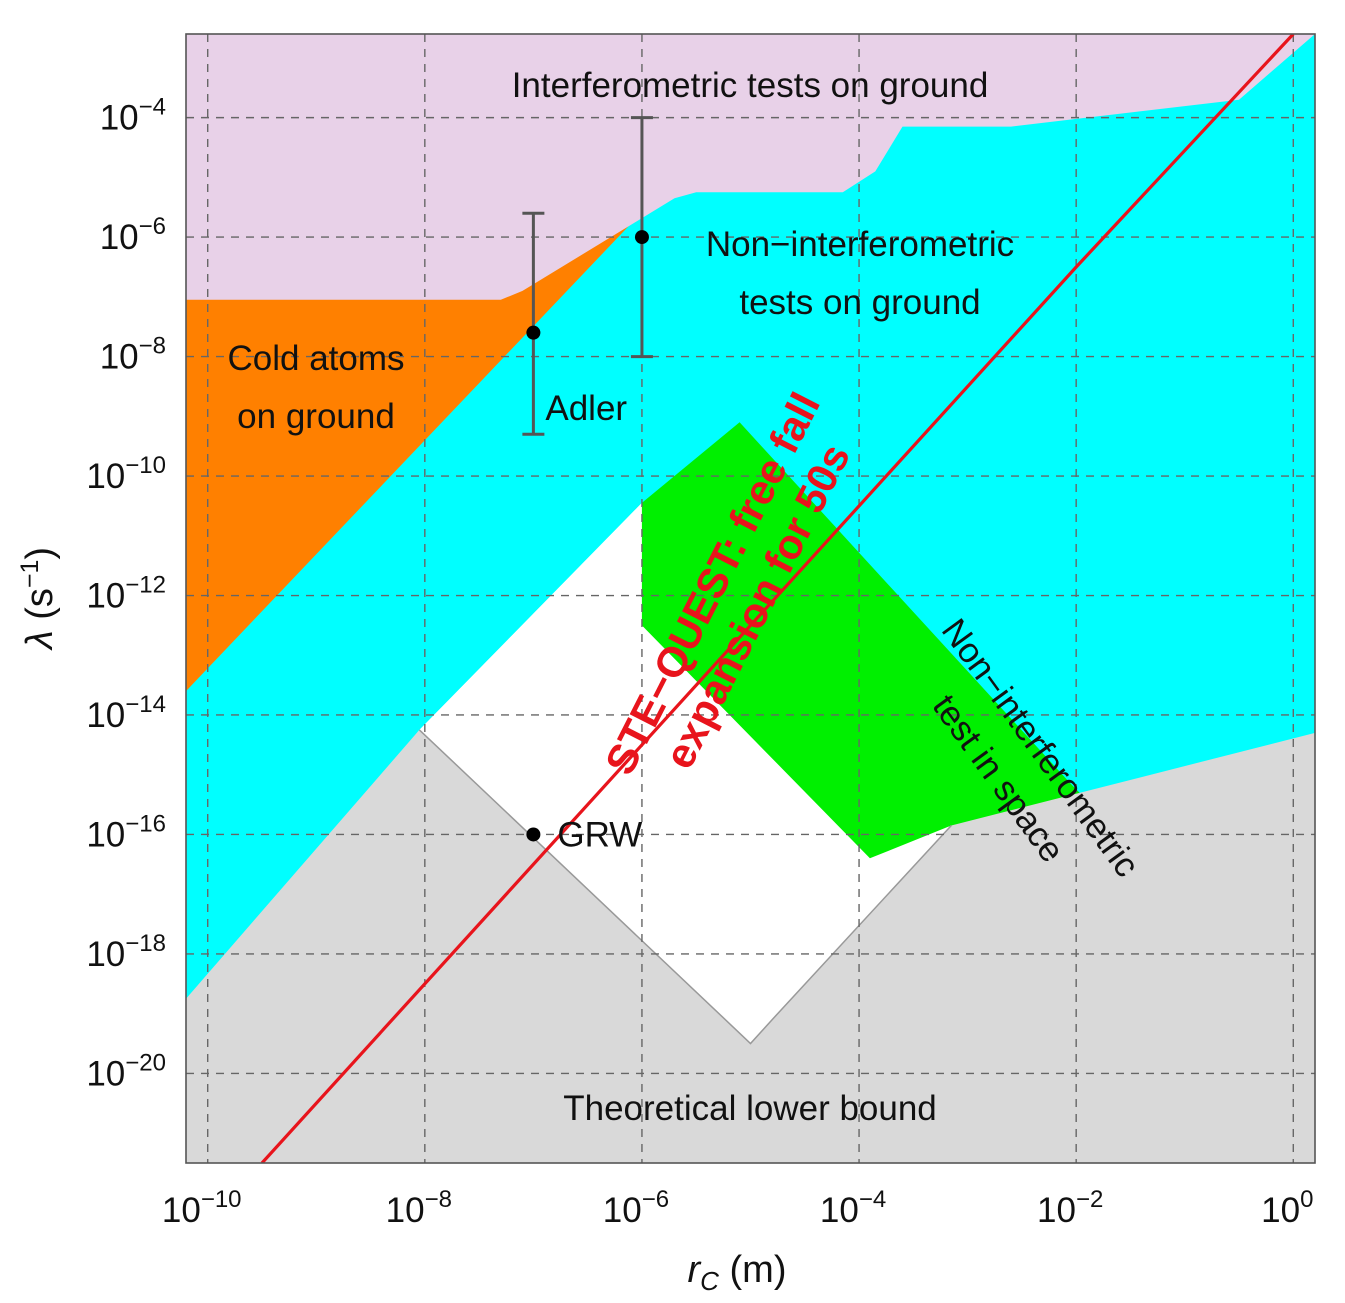  Describe the element at coordinates (738, 1208) in the screenshot. I see `x-tick-labels: 10⁻¹⁰ 10⁻⁸ 10⁻⁶ 10⁻⁴ 10⁻² 10⁰` at that location.